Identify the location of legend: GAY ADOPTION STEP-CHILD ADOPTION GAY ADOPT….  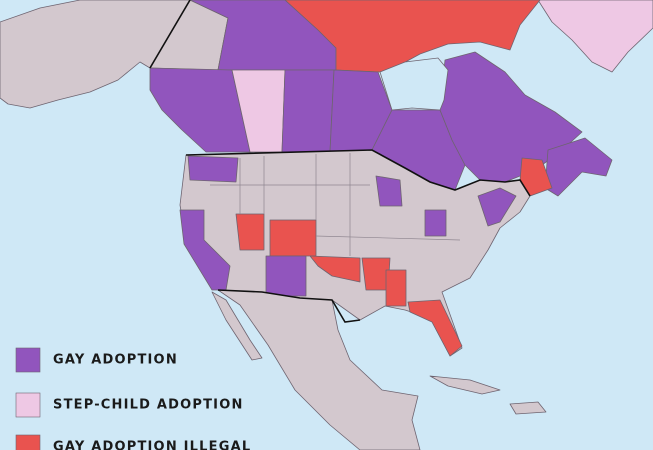
(133, 398).